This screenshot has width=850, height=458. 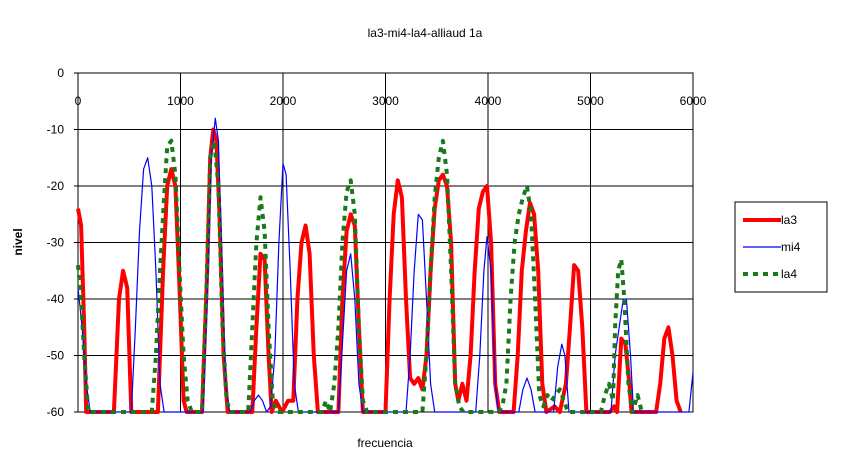 I want to click on legend-label-mi4: mi4, so click(x=791, y=247).